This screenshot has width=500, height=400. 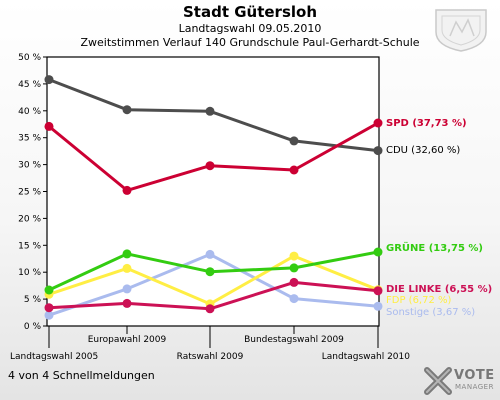 I want to click on x-tick-label: Landtagswahl 2005, so click(x=54, y=357).